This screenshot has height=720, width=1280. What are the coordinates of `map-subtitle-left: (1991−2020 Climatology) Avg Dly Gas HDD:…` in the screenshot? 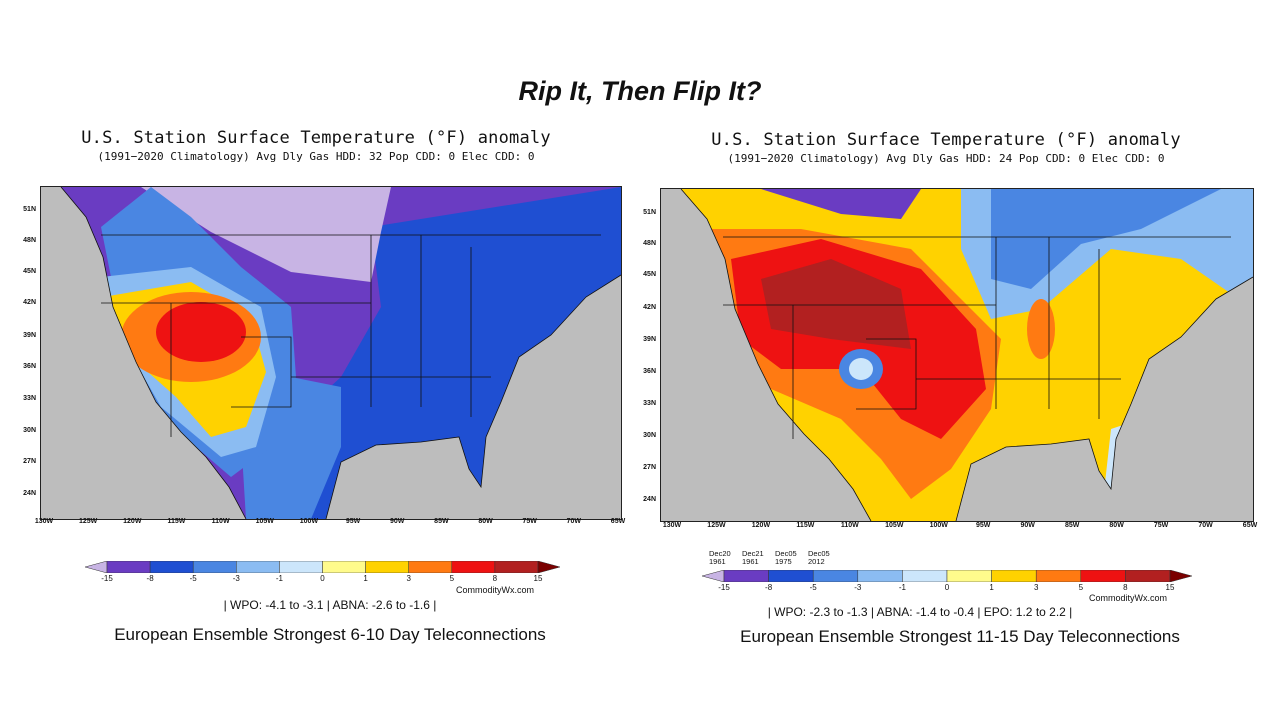 It's located at (316, 156).